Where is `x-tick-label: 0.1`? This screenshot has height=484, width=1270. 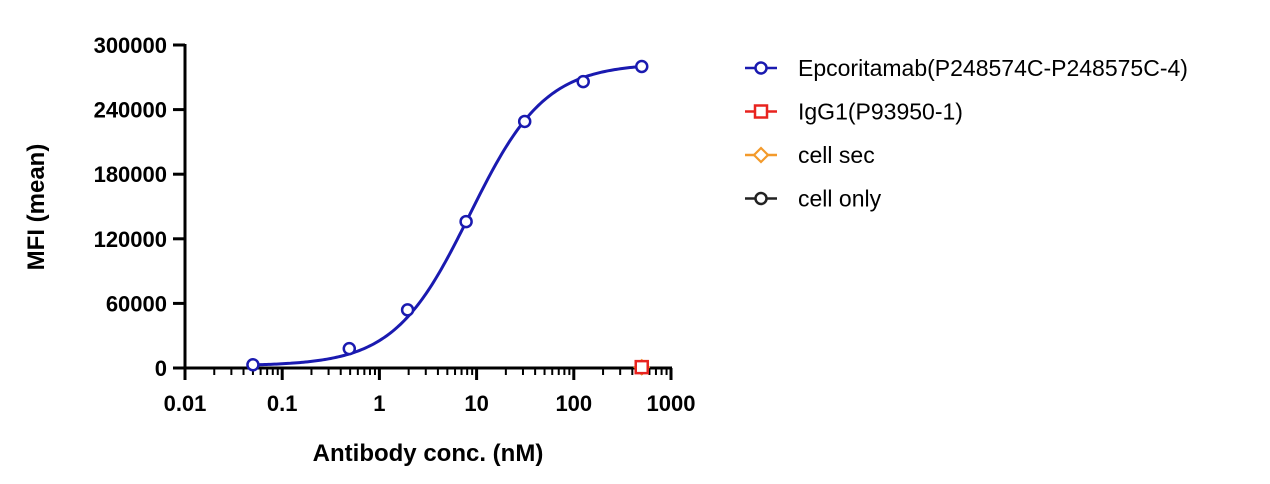 x-tick-label: 0.1 is located at coordinates (282, 403).